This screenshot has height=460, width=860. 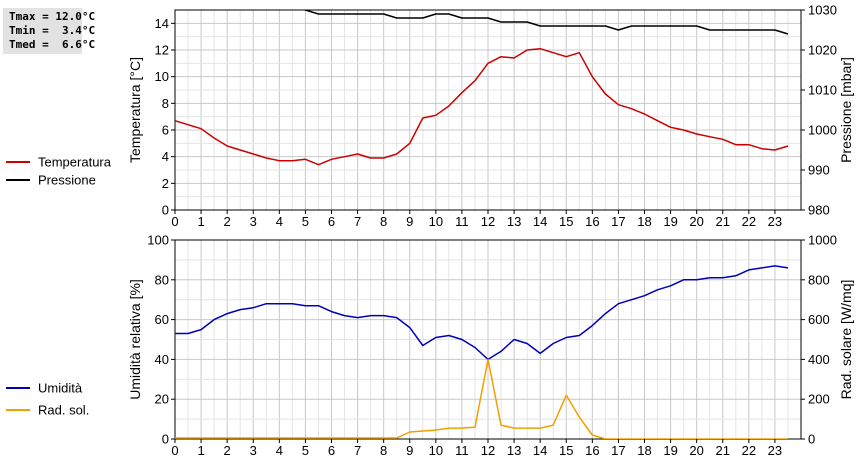 What do you see at coordinates (822, 50) in the screenshot?
I see `y2-tick-label: 1020` at bounding box center [822, 50].